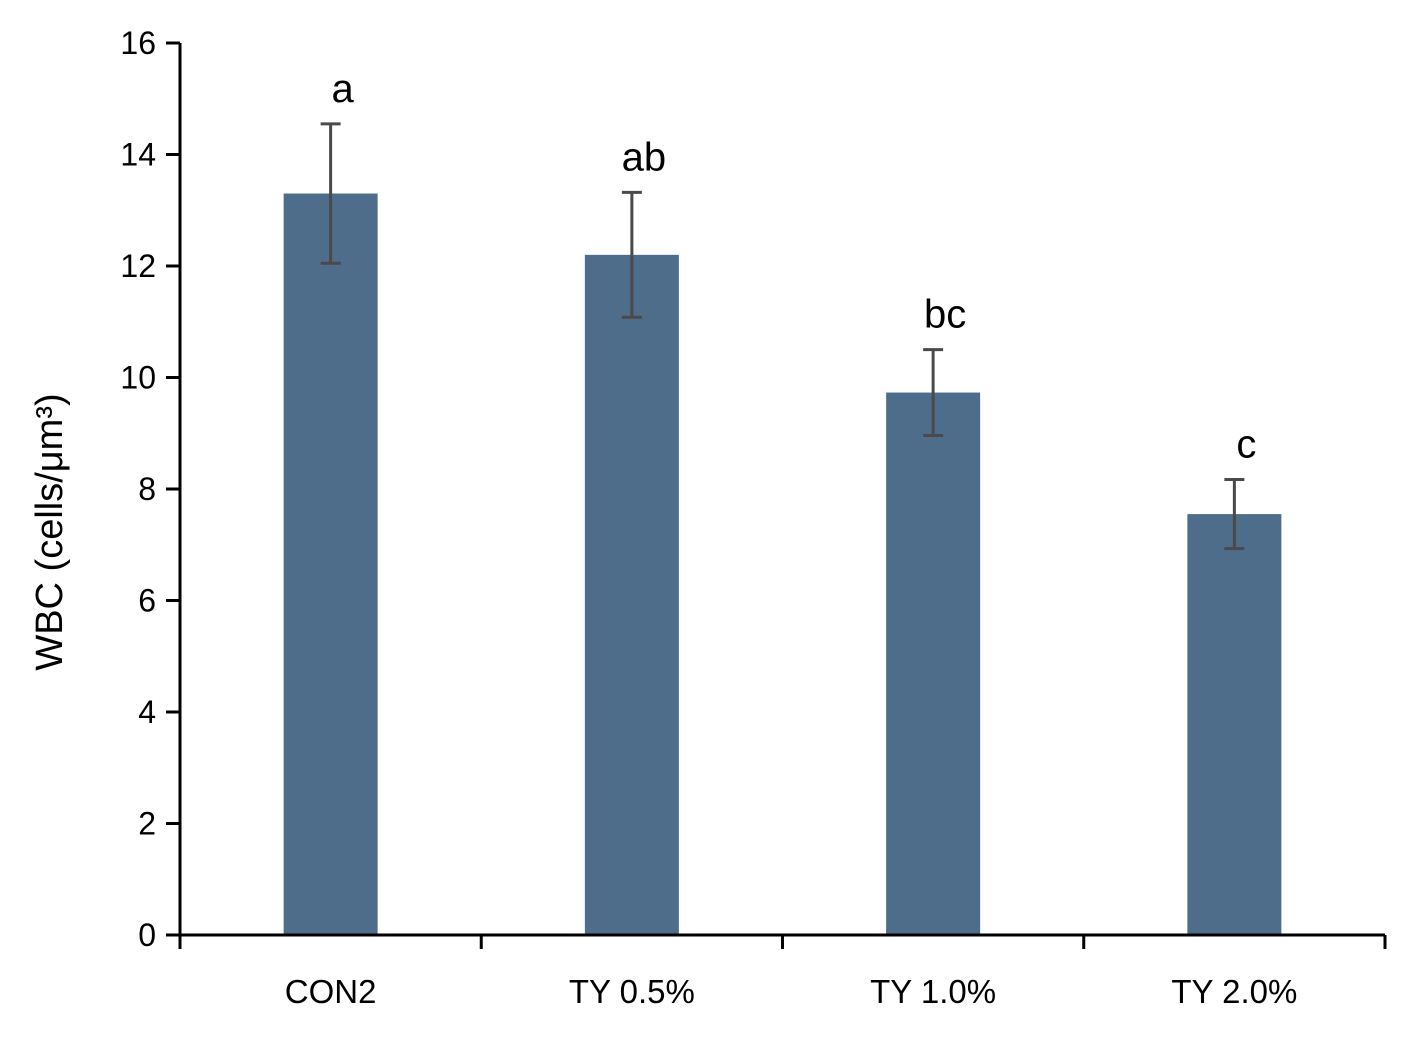 This screenshot has height=1038, width=1417. Describe the element at coordinates (945, 315) in the screenshot. I see `significance-letter-3: bc` at that location.